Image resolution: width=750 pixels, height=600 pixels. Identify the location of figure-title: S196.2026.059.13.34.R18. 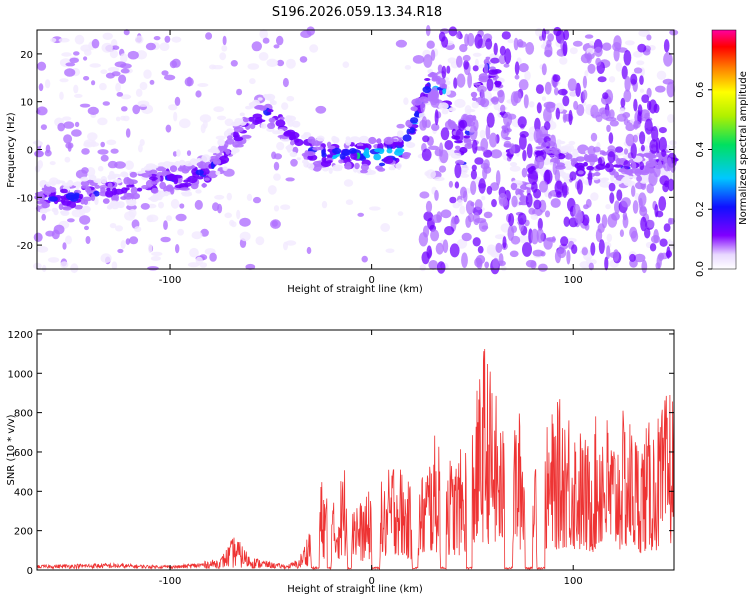
(357, 12).